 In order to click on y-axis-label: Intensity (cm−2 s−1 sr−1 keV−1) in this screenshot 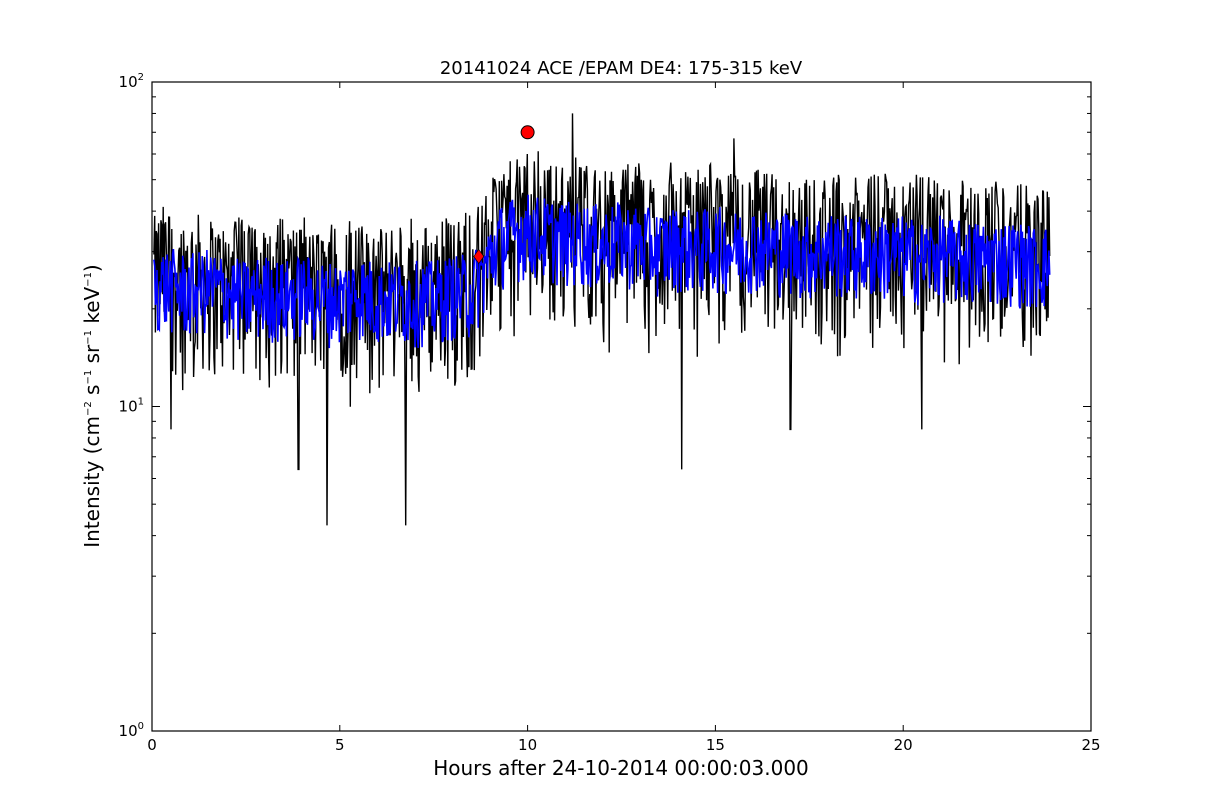, I will do `click(92, 406)`.